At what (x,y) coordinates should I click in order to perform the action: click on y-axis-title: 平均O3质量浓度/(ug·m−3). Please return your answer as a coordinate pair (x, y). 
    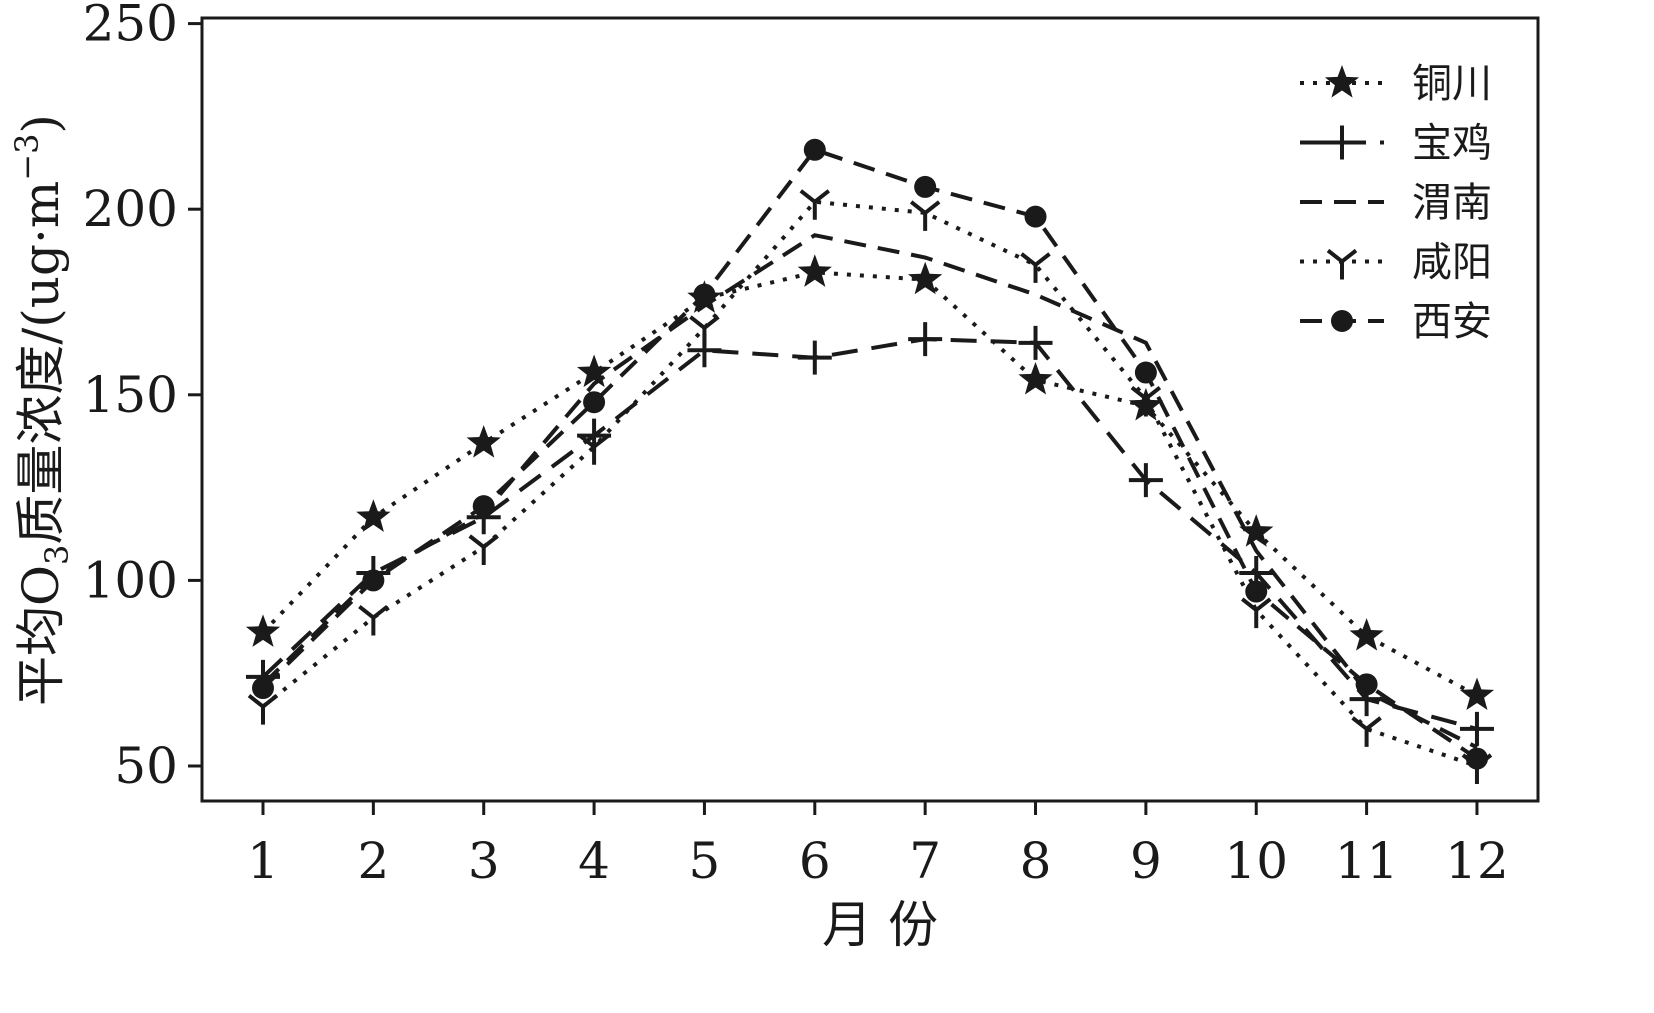
    Looking at the image, I should click on (42, 410).